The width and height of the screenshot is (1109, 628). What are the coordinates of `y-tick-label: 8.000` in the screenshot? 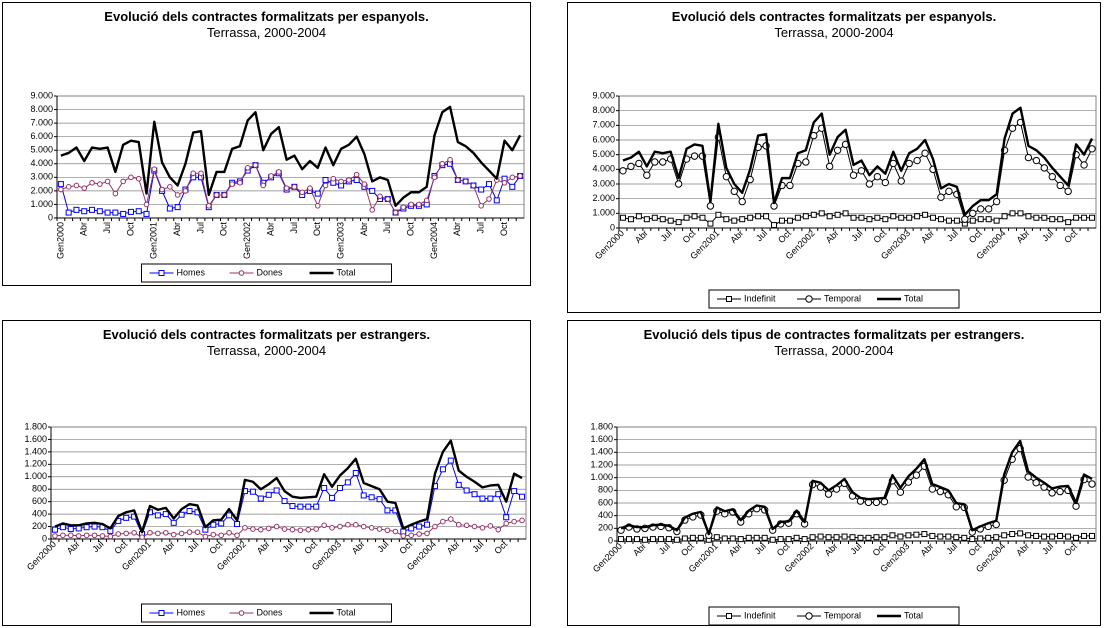 It's located at (41, 109).